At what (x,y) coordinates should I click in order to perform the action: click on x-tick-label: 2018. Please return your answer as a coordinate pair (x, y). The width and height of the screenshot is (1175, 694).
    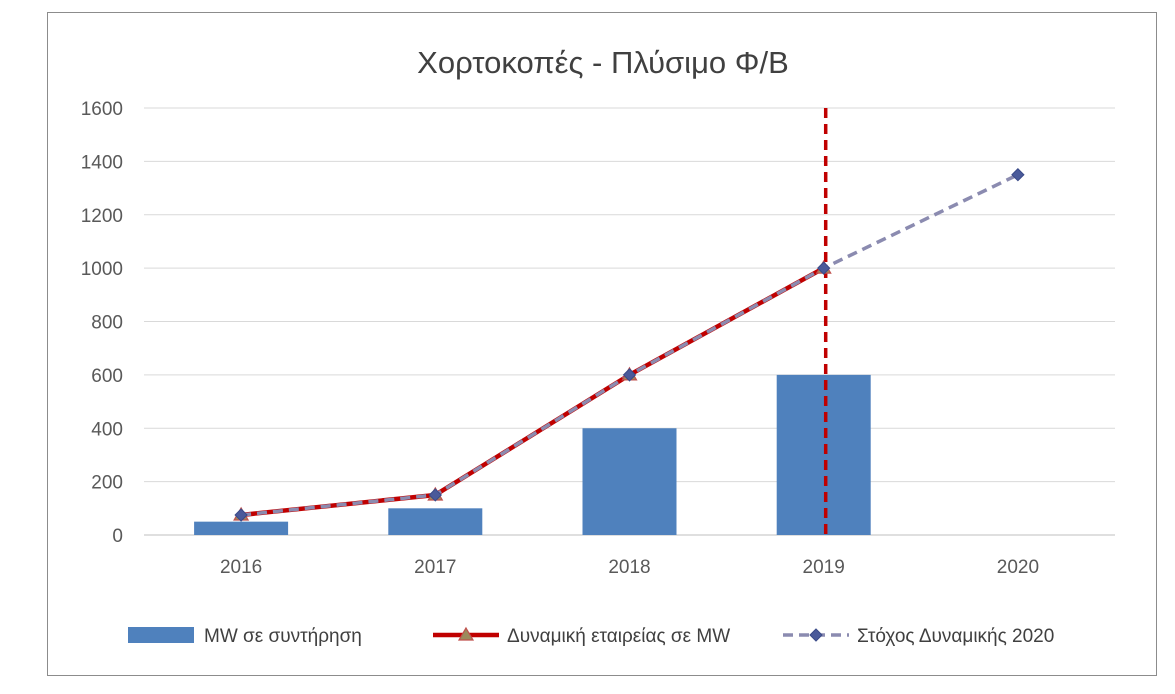
    Looking at the image, I should click on (629, 567).